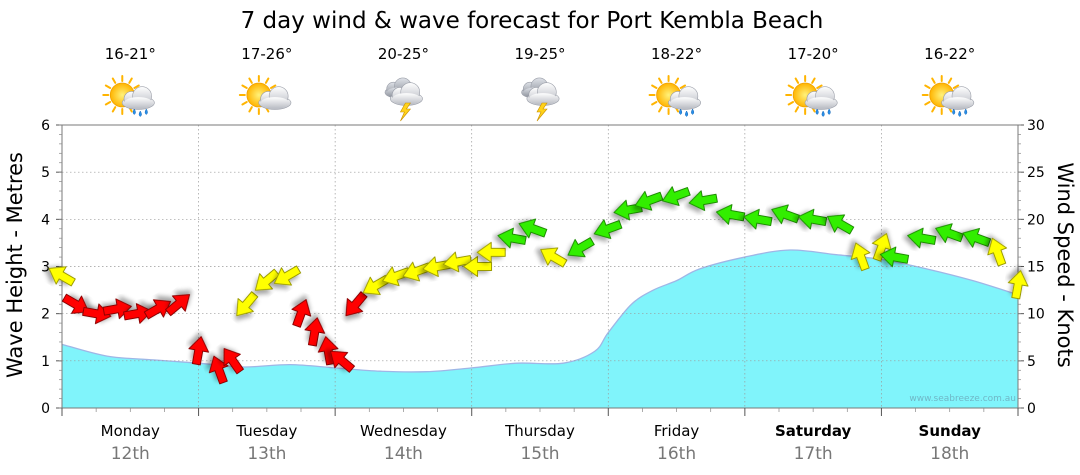 The height and width of the screenshot is (475, 1080). What do you see at coordinates (15, 265) in the screenshot?
I see `left-axis-label: Wave Height - Metres` at bounding box center [15, 265].